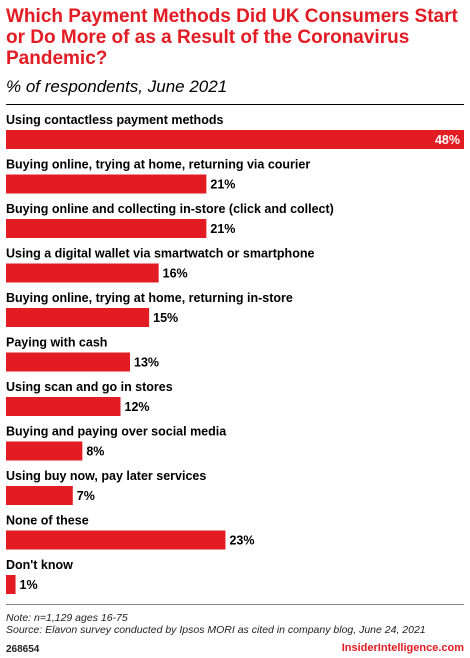 This screenshot has width=470, height=658. What do you see at coordinates (114, 120) in the screenshot?
I see `category-label: Using contactless payment methods` at bounding box center [114, 120].